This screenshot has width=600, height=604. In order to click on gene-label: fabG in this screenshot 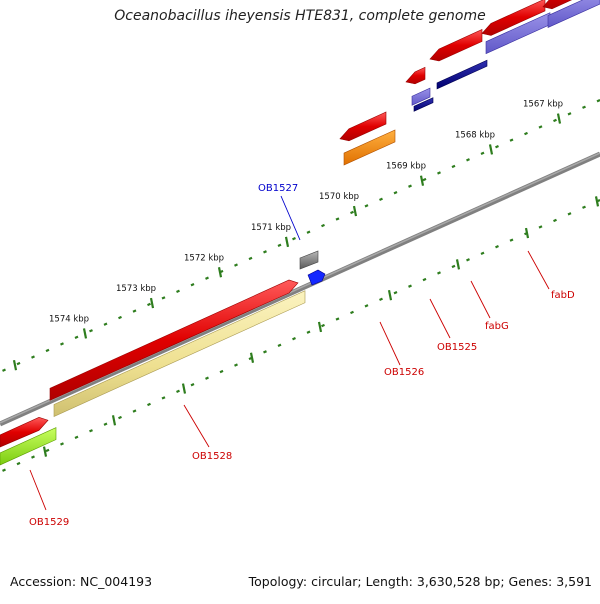, I will do `click(497, 326)`.